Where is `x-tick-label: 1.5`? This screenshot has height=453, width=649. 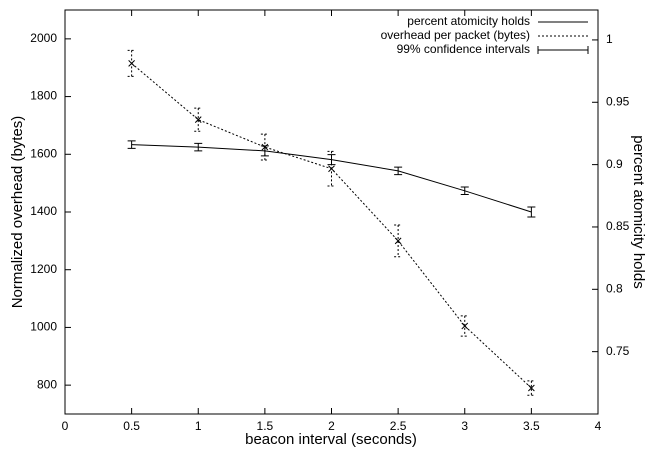 x-tick-label: 1.5 is located at coordinates (265, 426).